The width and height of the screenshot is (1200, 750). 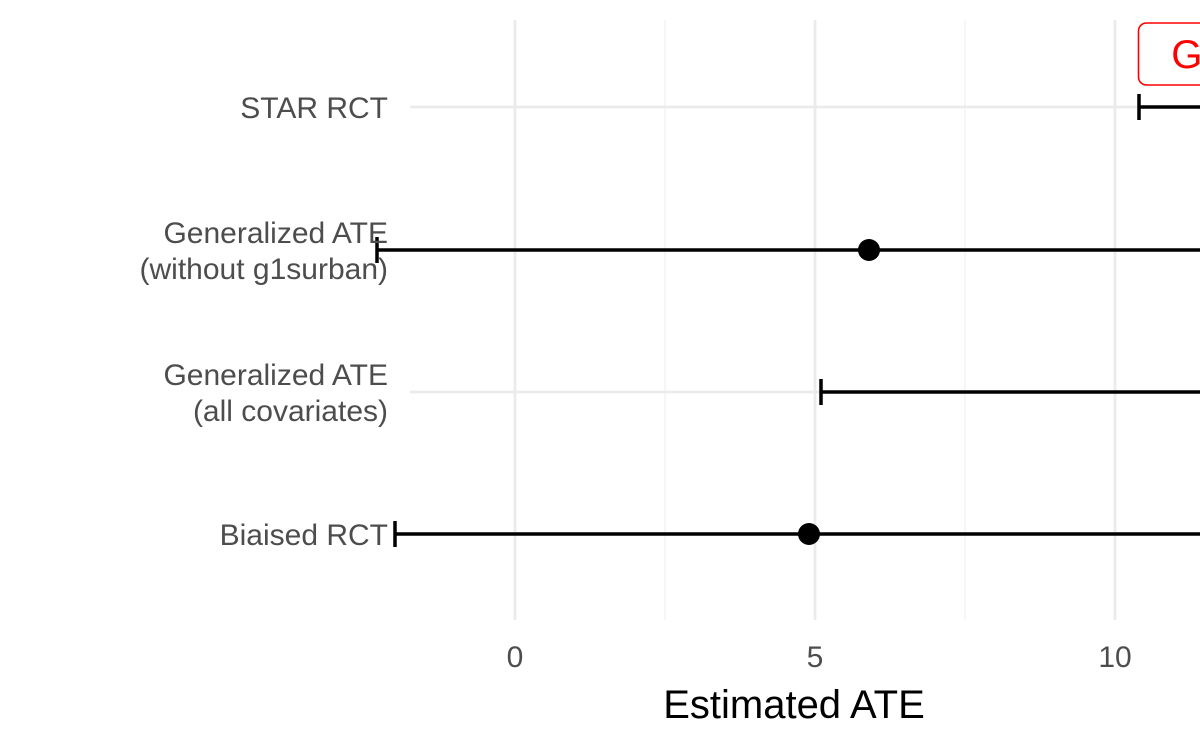 What do you see at coordinates (264, 251) in the screenshot?
I see `y-tick-label: Generalized ATE (without g1surban)` at bounding box center [264, 251].